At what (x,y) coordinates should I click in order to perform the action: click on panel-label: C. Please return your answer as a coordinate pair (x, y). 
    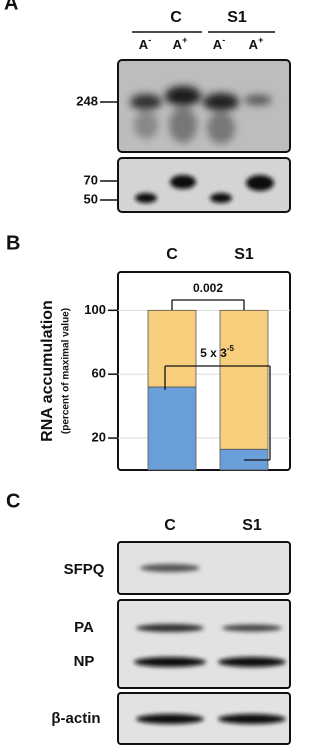
    Looking at the image, I should click on (13, 501).